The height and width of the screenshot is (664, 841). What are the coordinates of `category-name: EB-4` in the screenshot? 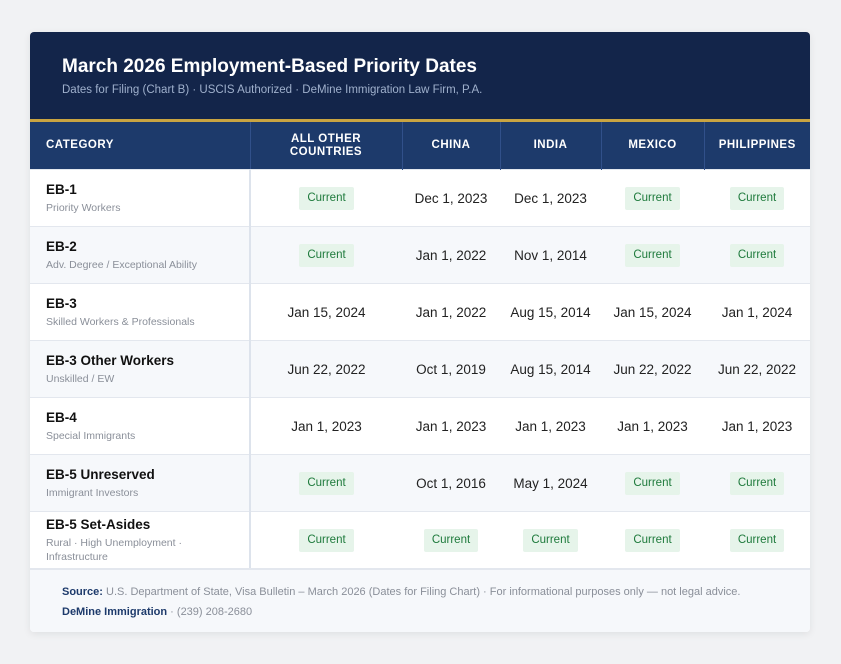 It's located at (61, 417).